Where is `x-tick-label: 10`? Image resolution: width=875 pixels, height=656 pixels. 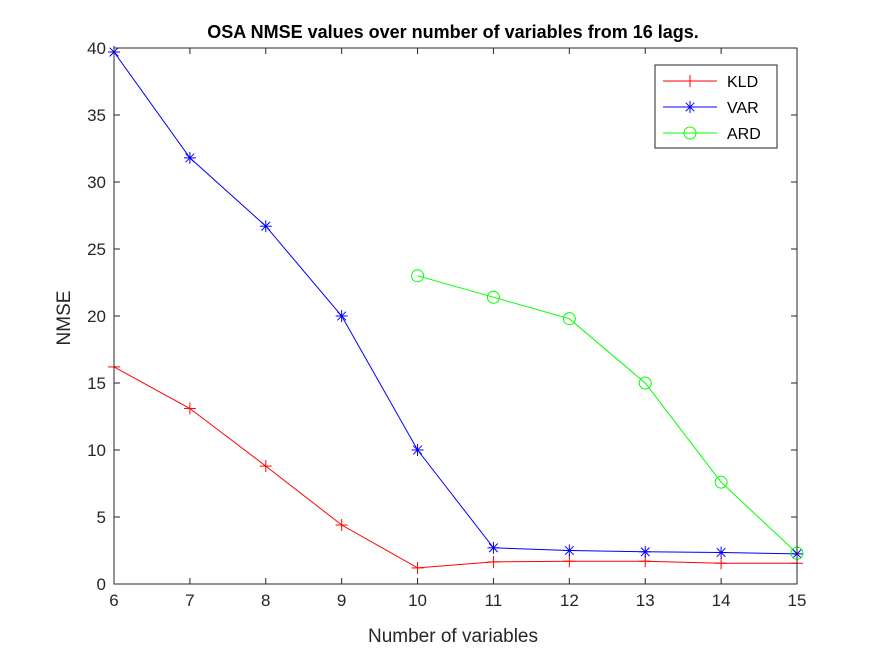
x-tick-label: 10 is located at coordinates (417, 600).